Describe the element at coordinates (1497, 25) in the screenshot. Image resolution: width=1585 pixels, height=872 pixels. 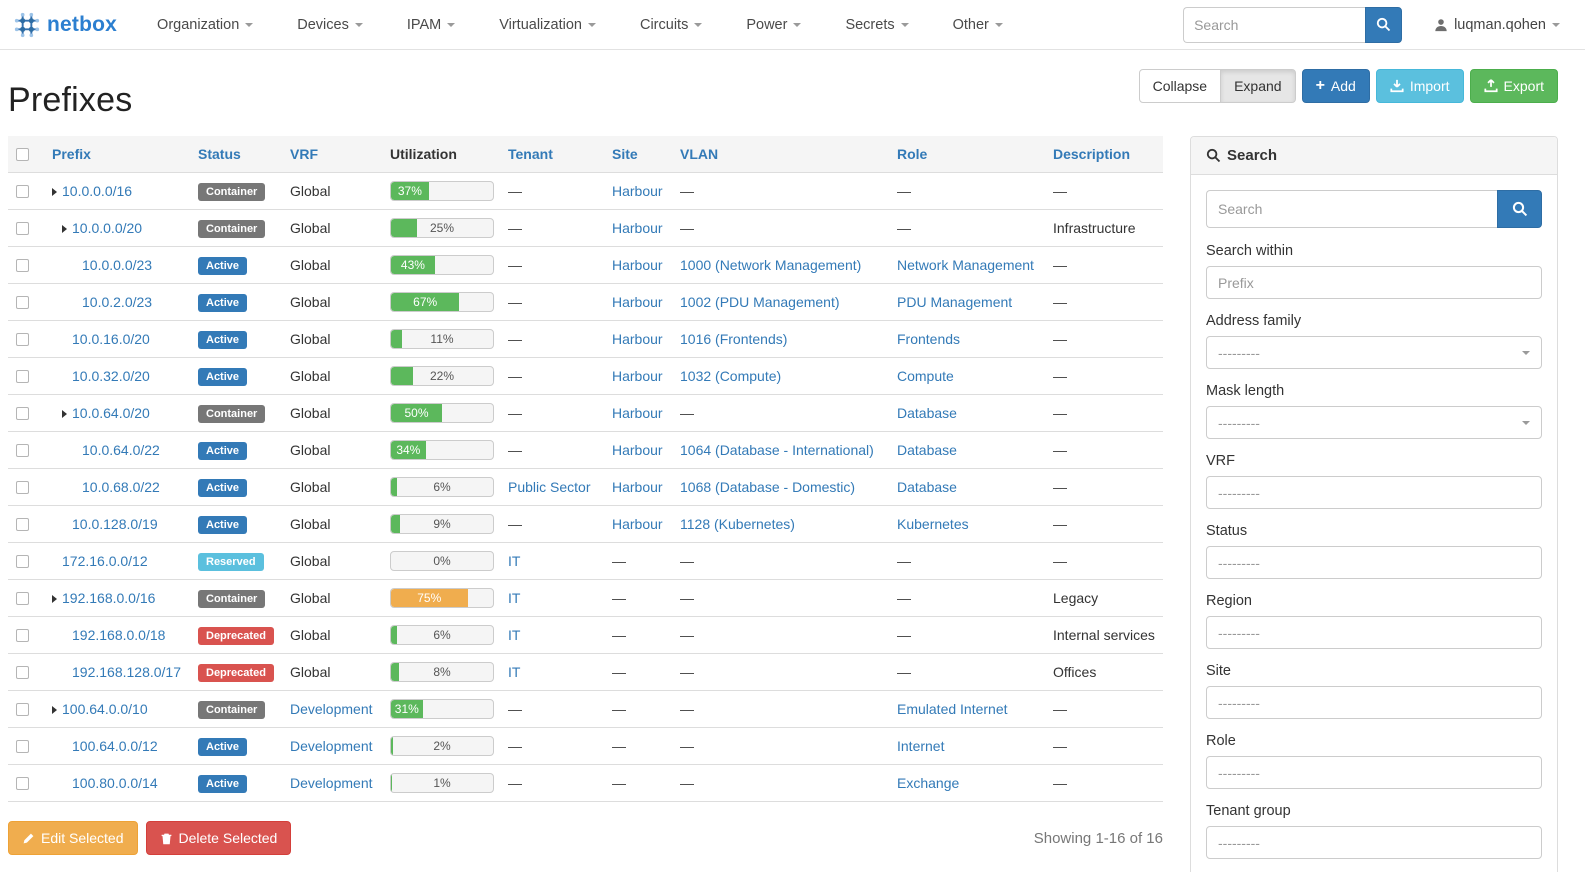
I see `user-menu: luqman.qohen` at that location.